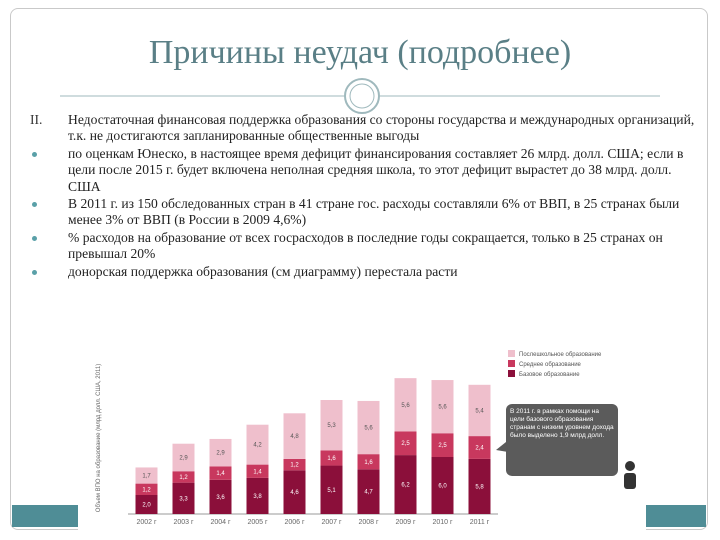 The image size is (720, 540). What do you see at coordinates (480, 522) in the screenshot?
I see `x-tick-label: 2011 г` at bounding box center [480, 522].